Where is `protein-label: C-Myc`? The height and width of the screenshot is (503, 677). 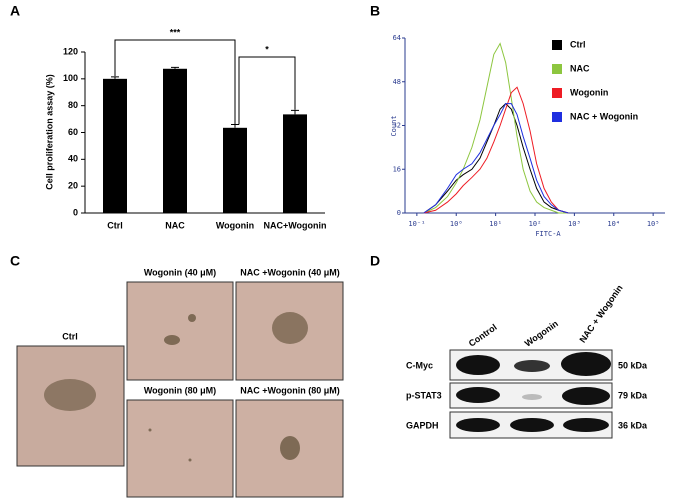 protein-label: C-Myc is located at coordinates (419, 365).